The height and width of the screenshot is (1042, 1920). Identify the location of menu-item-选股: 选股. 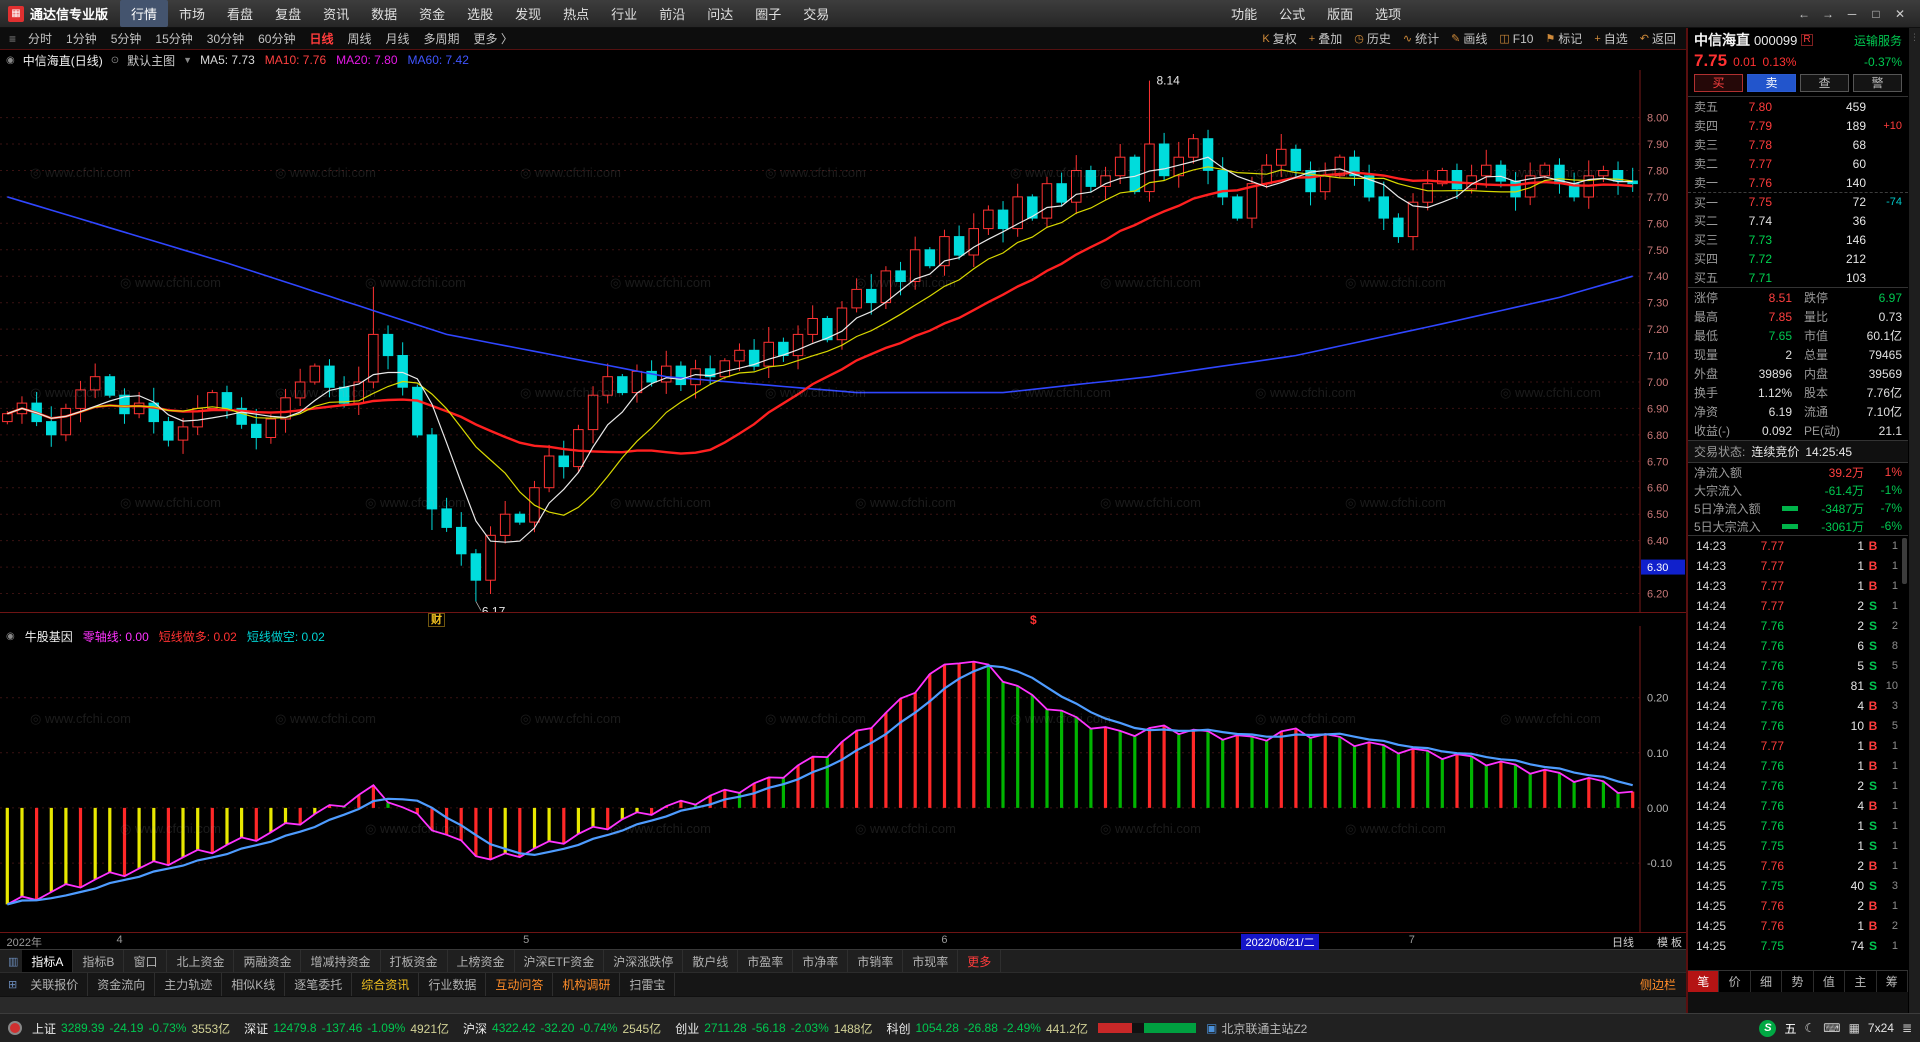
(480, 14).